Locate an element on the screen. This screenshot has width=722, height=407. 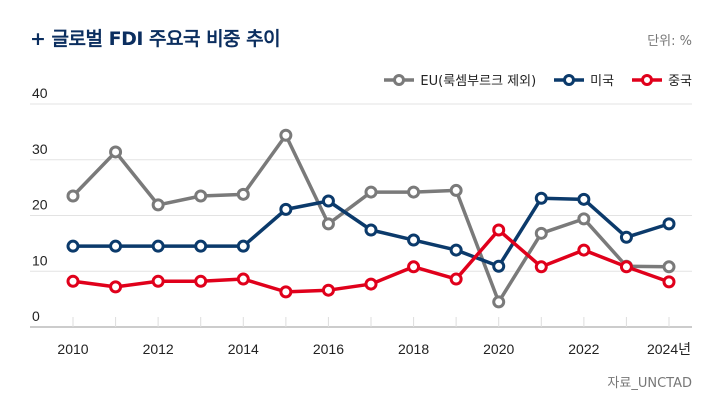
legend-item: 중국 is located at coordinates (662, 79).